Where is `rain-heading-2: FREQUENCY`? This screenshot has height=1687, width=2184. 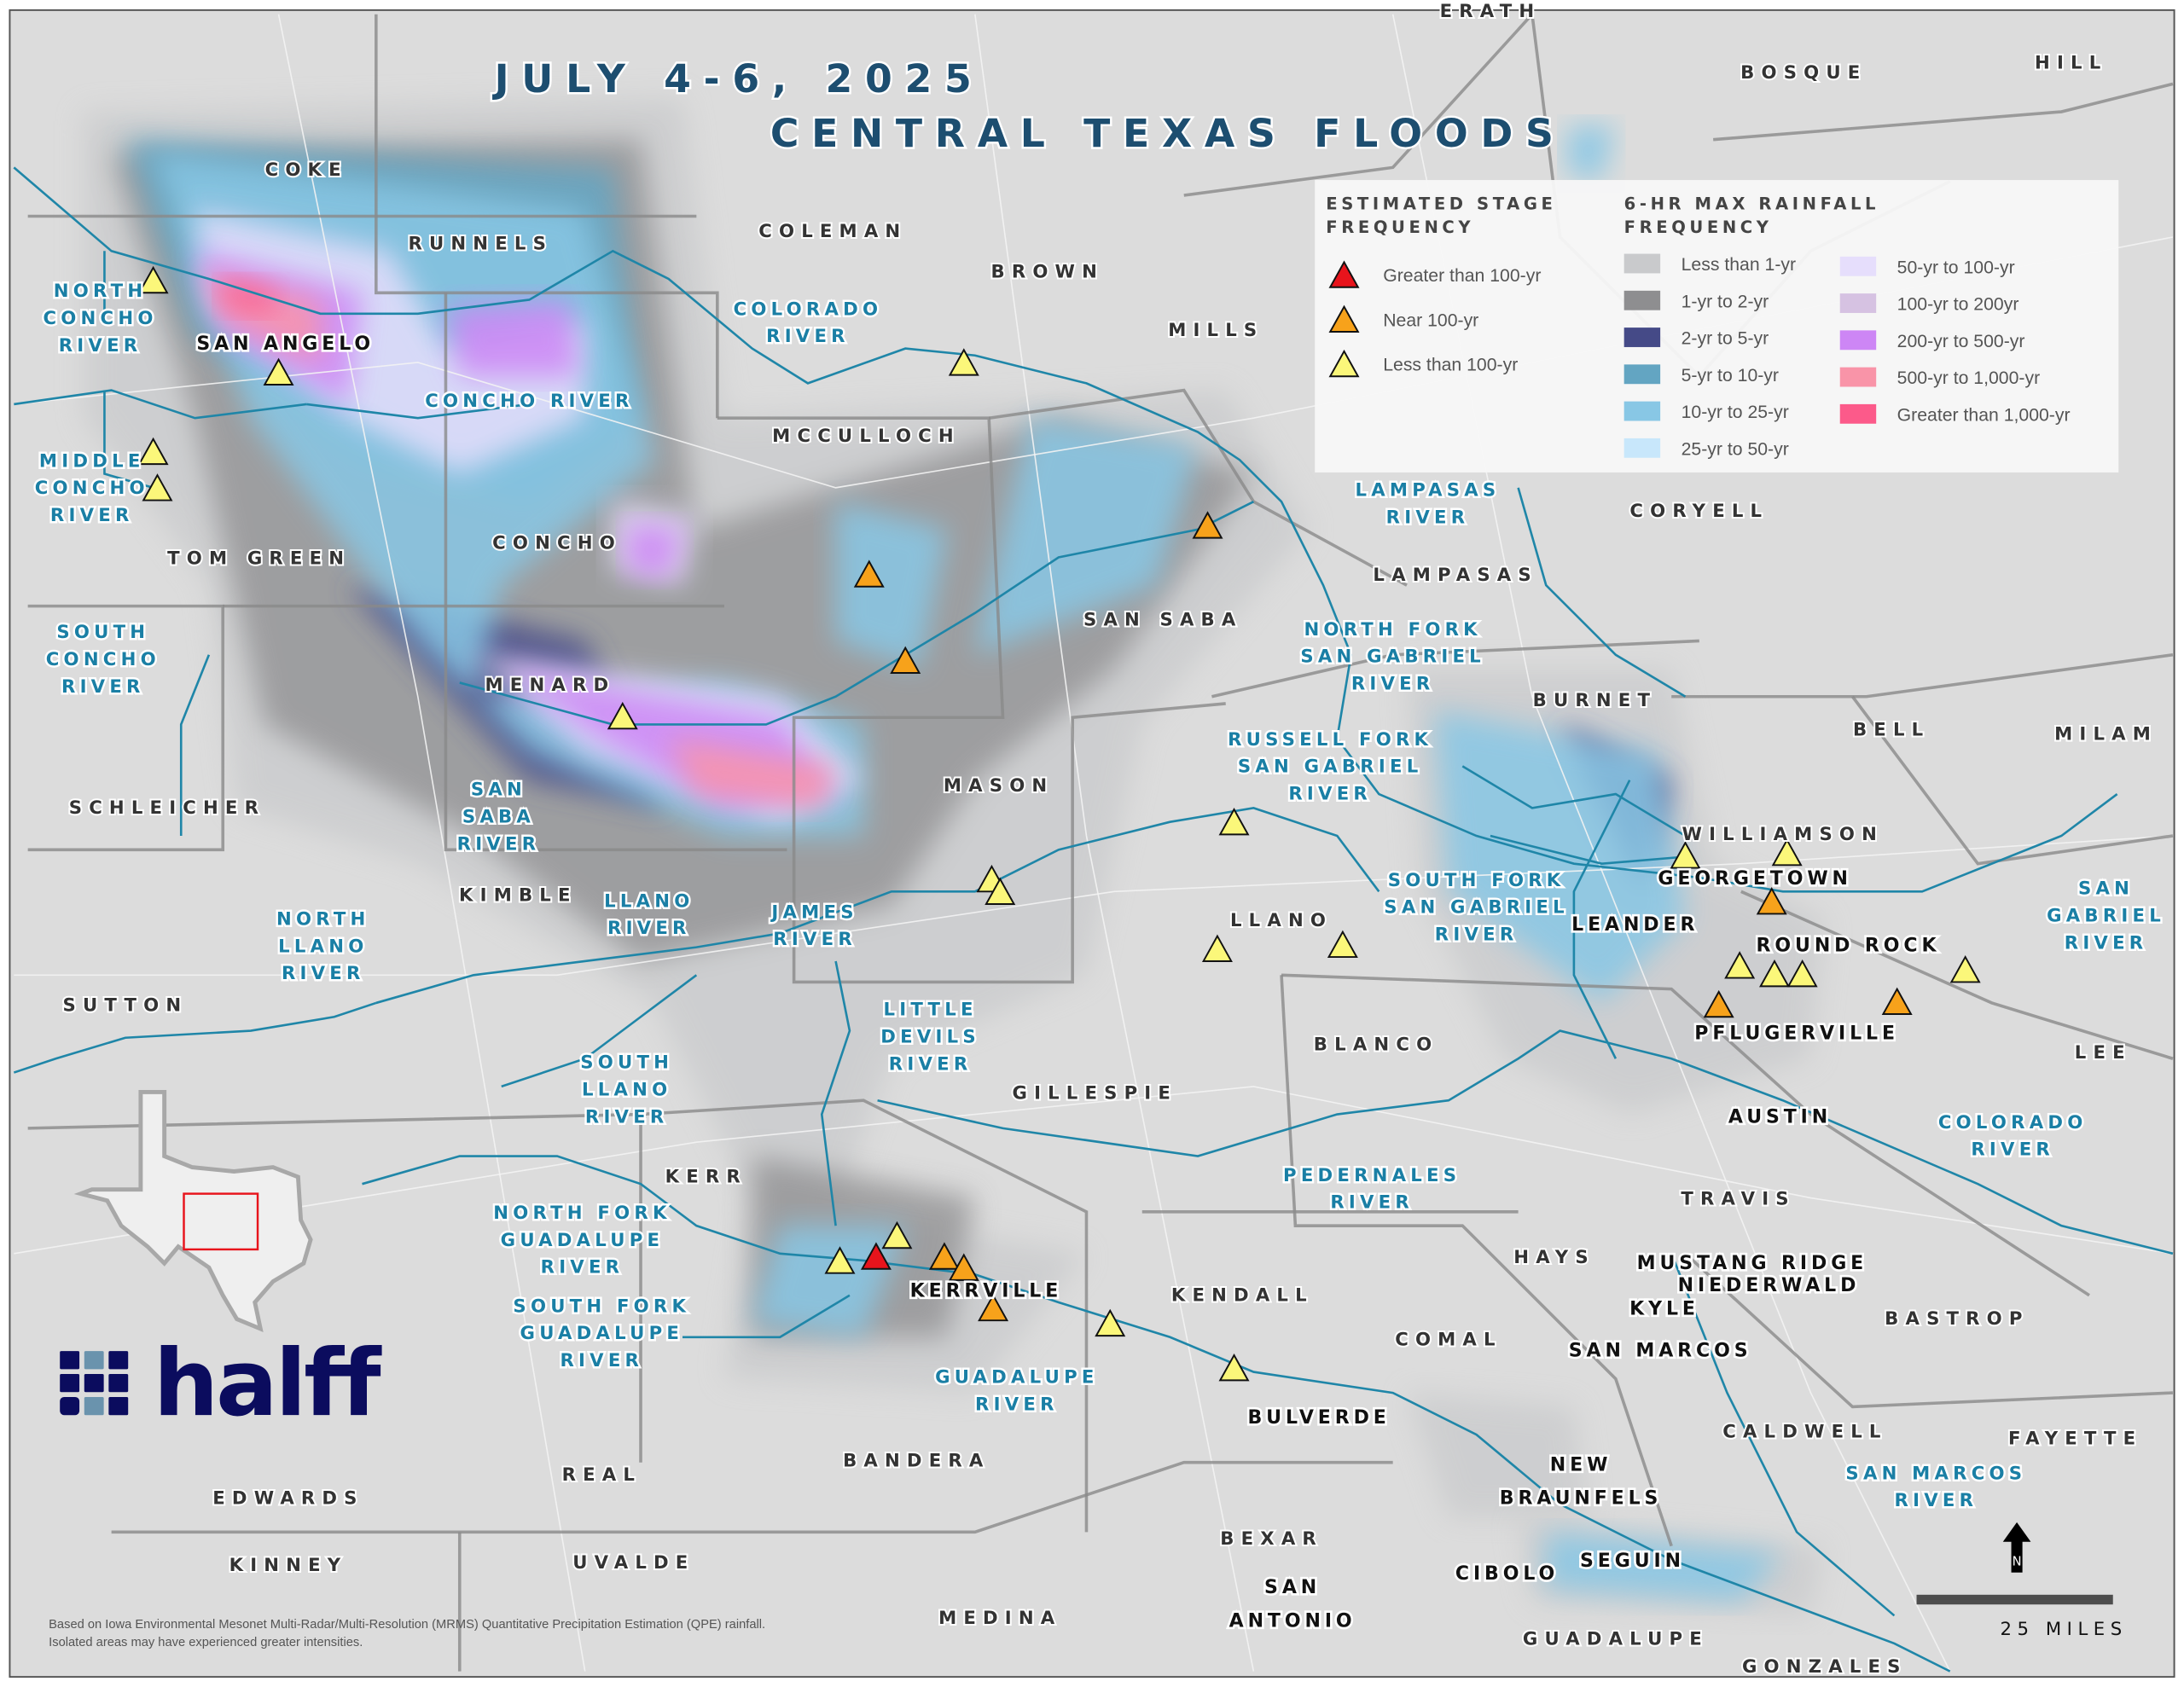 rain-heading-2: FREQUENCY is located at coordinates (1699, 227).